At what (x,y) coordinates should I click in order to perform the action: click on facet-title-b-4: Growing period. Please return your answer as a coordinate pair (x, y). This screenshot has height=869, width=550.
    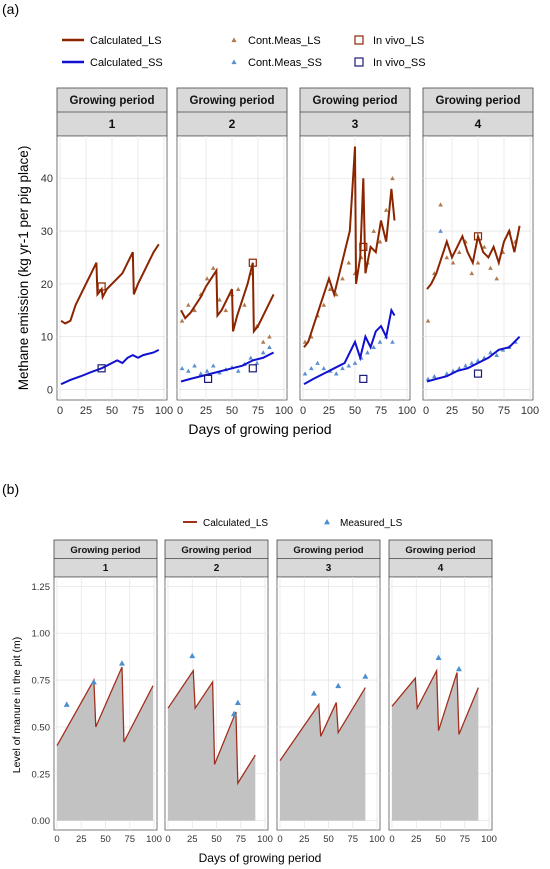
    Looking at the image, I should click on (440, 550).